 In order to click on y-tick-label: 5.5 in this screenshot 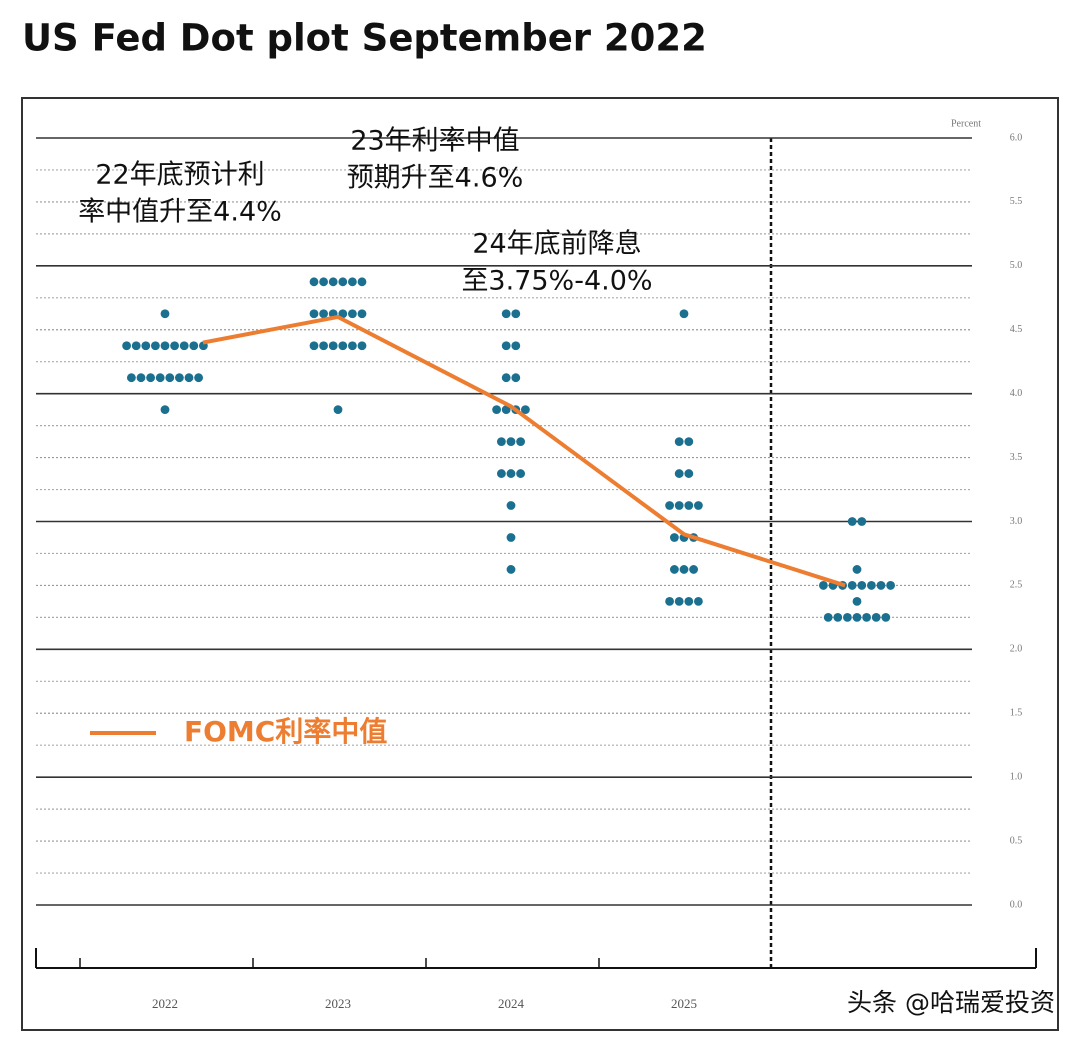, I will do `click(1016, 201)`.